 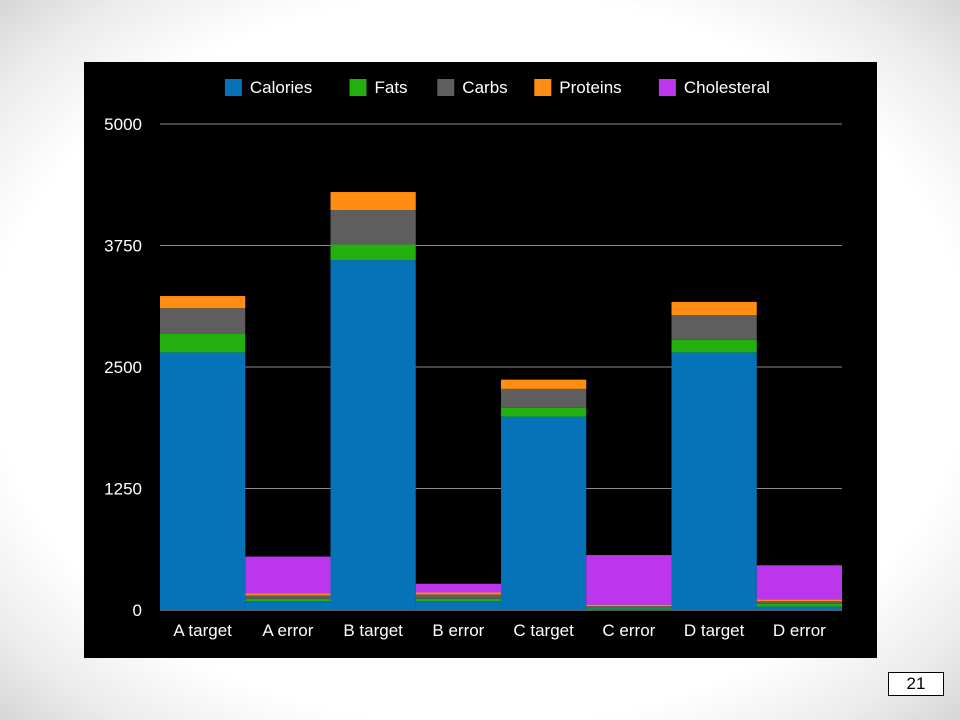 What do you see at coordinates (202, 630) in the screenshot?
I see `x-tick-label: A target` at bounding box center [202, 630].